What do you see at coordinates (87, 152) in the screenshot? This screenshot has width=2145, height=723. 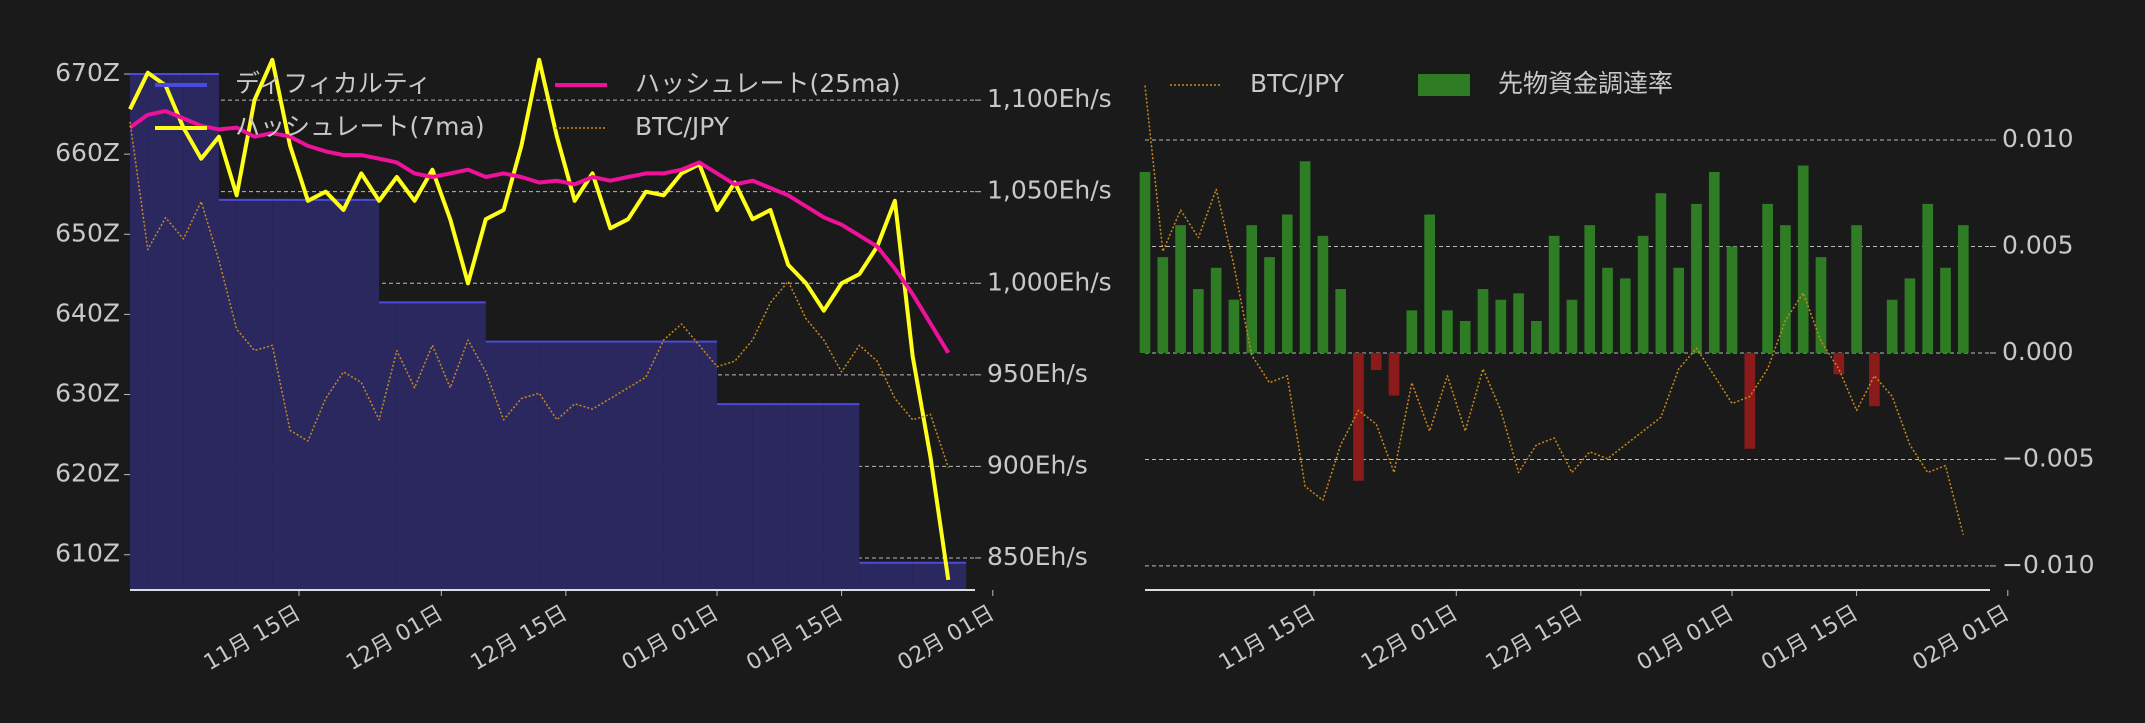 I see `y-tick-label: 660Z` at bounding box center [87, 152].